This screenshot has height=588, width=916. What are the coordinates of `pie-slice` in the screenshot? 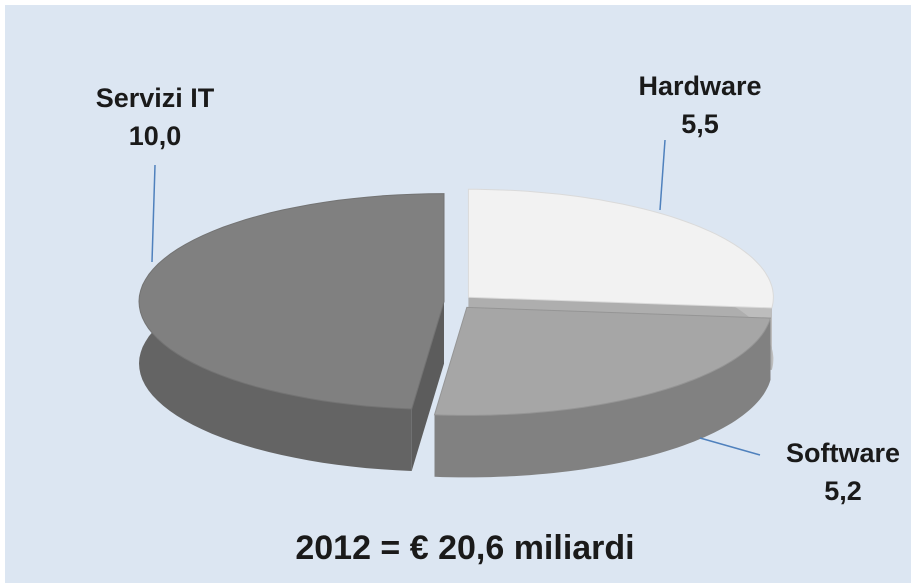 It's located at (602, 392).